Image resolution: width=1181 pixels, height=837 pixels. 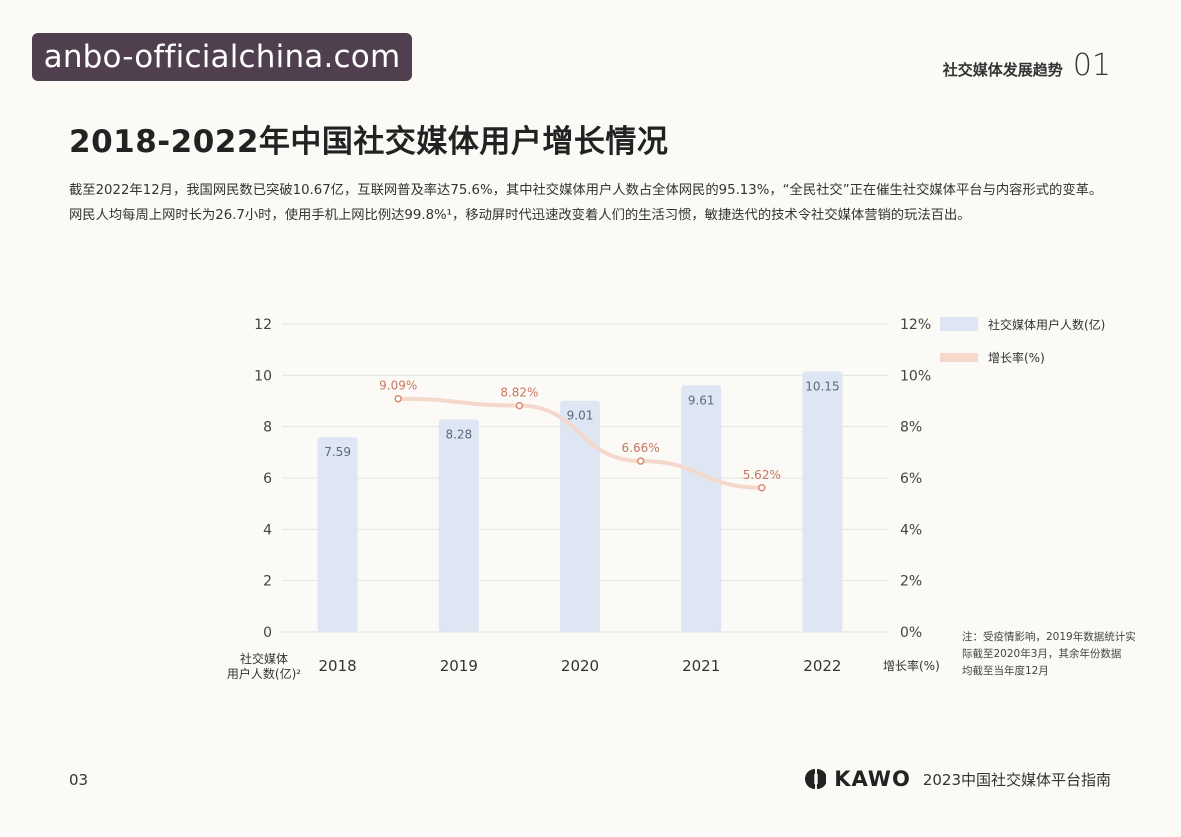 I want to click on report-title: 2023中国社交媒体平台指南, so click(x=1016, y=779).